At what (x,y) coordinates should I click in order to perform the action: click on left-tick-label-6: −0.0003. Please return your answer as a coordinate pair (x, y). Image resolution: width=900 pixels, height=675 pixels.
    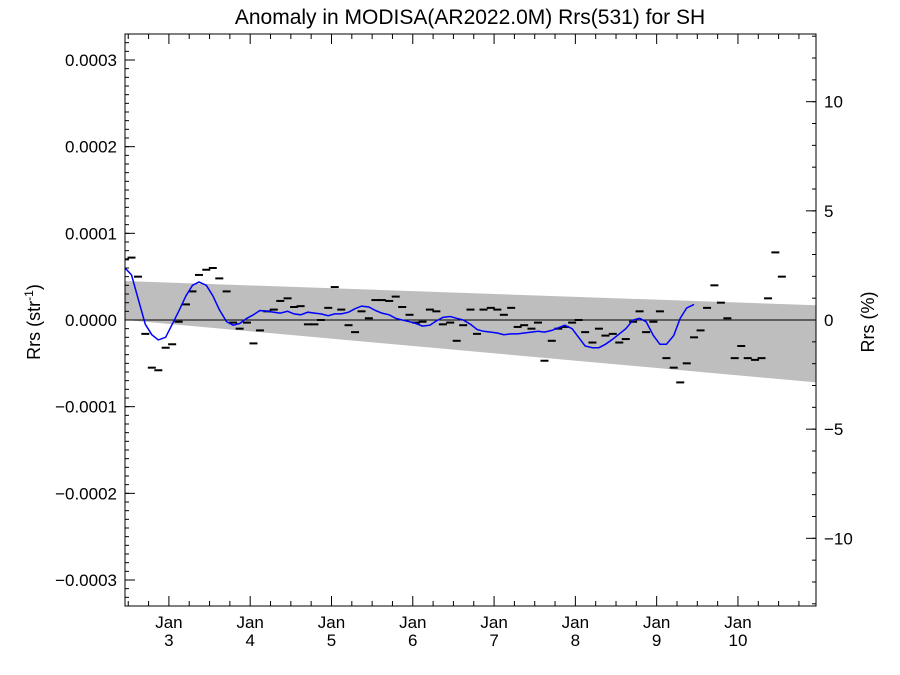
    Looking at the image, I should click on (86, 580).